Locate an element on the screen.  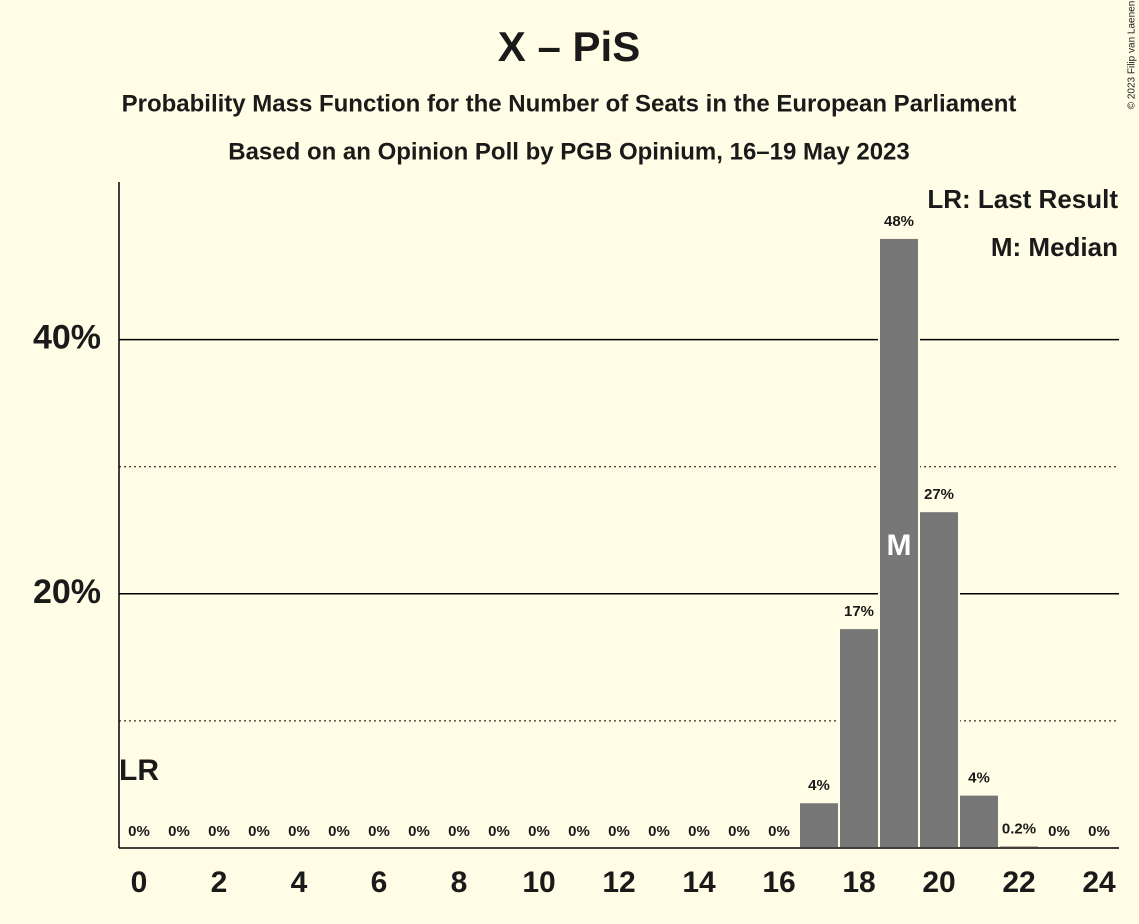
y-tick-label: 40% is located at coordinates (67, 338).